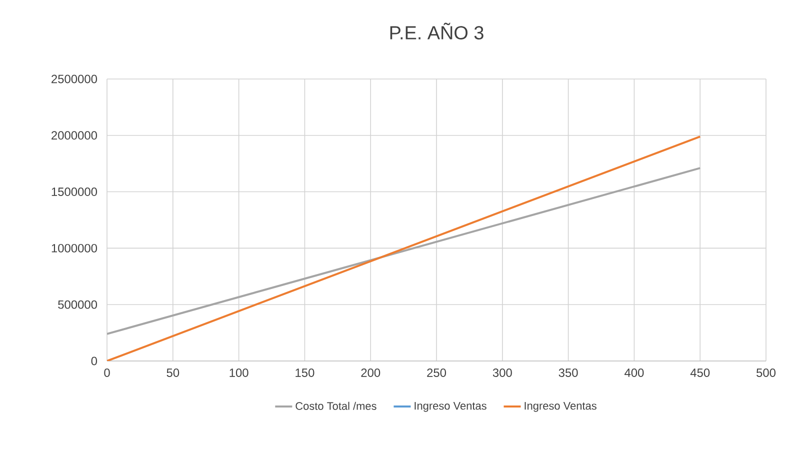  What do you see at coordinates (568, 372) in the screenshot?
I see `x-tick-label: 350` at bounding box center [568, 372].